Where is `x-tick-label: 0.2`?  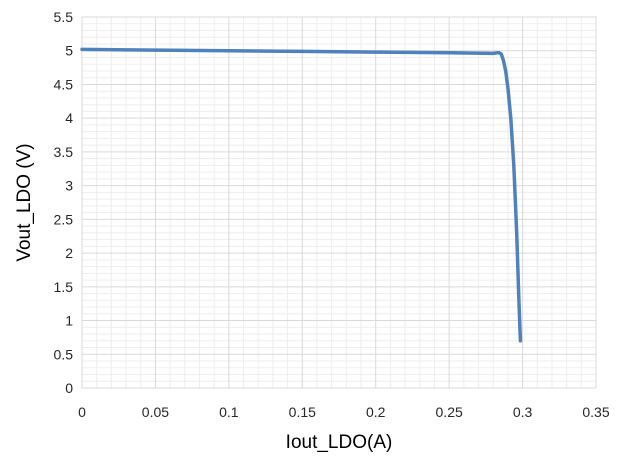 x-tick-label: 0.2 is located at coordinates (376, 412).